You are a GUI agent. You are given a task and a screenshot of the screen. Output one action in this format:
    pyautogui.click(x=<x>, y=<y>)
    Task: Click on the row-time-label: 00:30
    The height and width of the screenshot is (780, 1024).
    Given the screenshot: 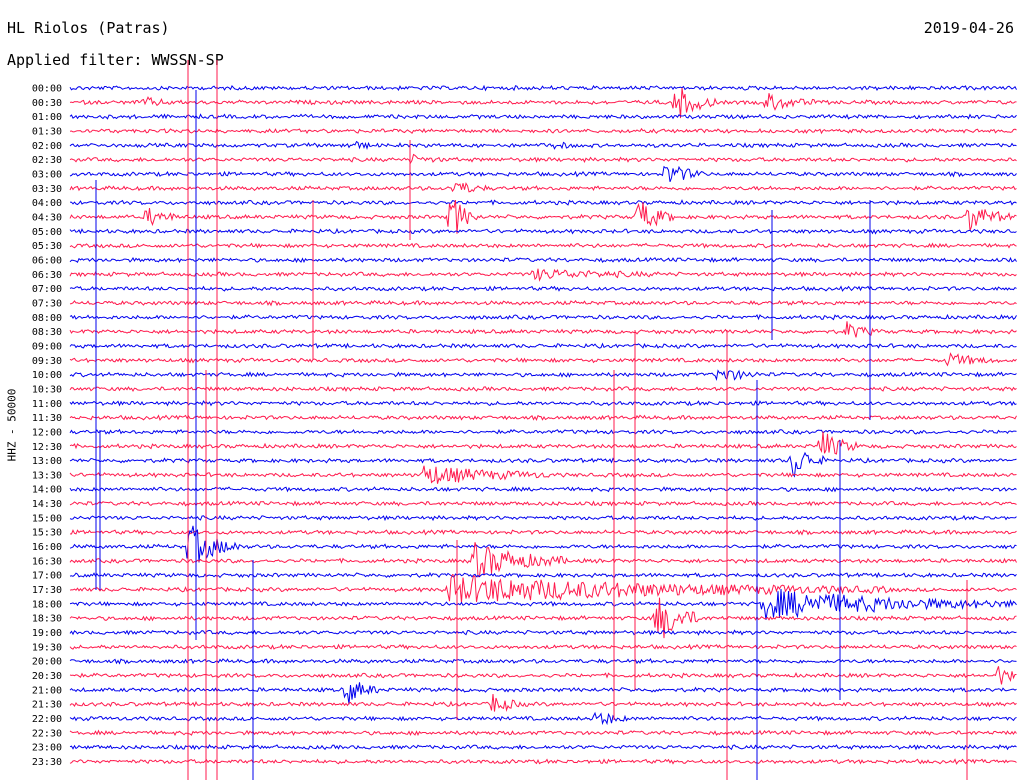 What is the action you would take?
    pyautogui.click(x=47, y=103)
    